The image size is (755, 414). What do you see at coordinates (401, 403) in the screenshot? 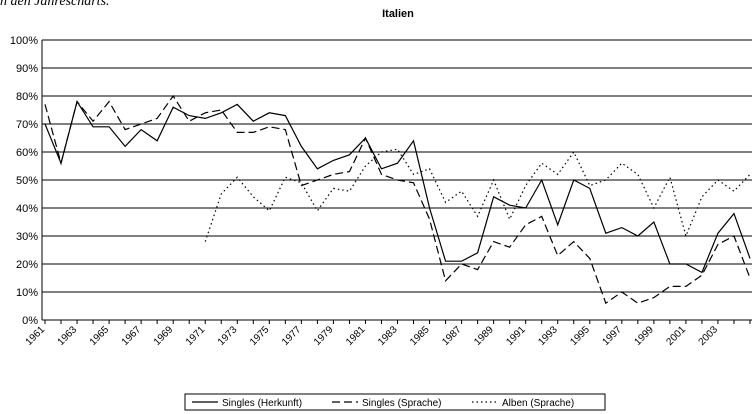
I see `legend-label: Singles (Sprache)` at bounding box center [401, 403].